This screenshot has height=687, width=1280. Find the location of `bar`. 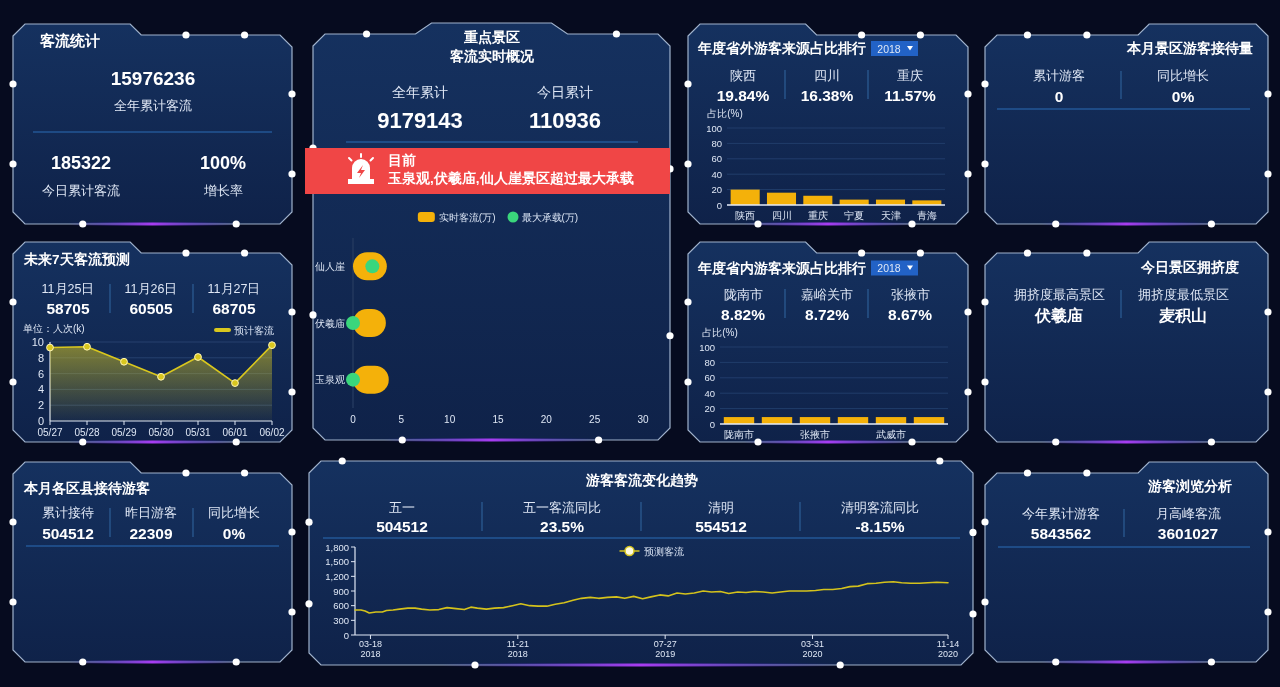

bar is located at coordinates (745, 197).